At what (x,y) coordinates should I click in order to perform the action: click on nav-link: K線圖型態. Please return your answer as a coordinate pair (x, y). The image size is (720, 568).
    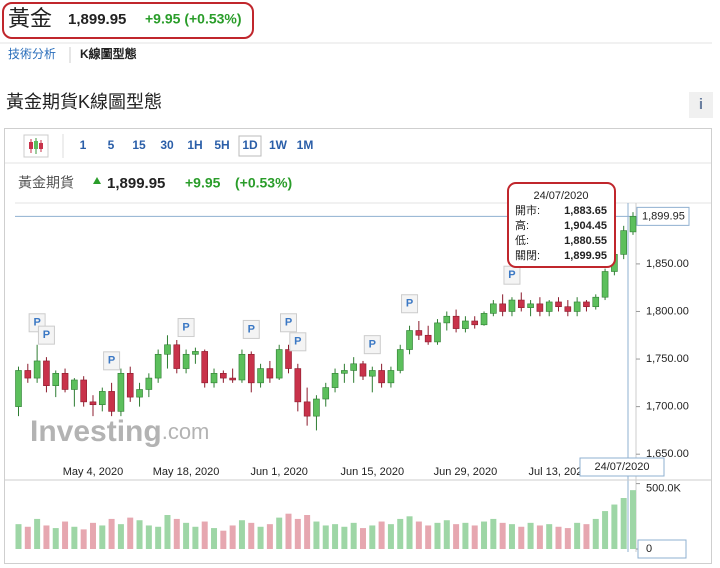
    Looking at the image, I should click on (108, 53).